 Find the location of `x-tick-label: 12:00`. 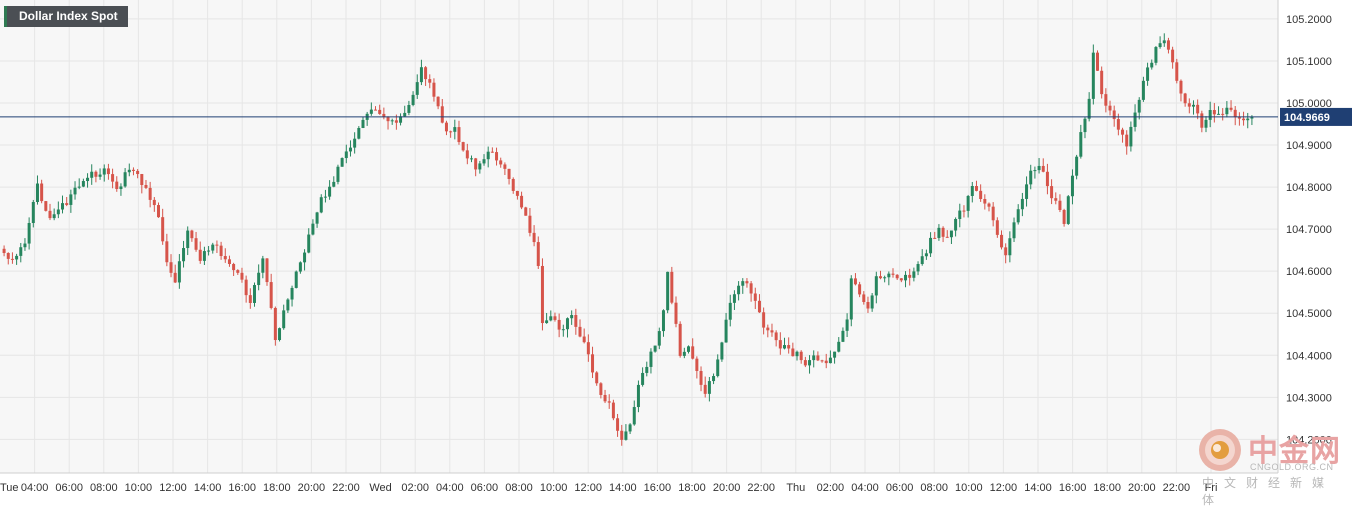

x-tick-label: 12:00 is located at coordinates (1004, 488).